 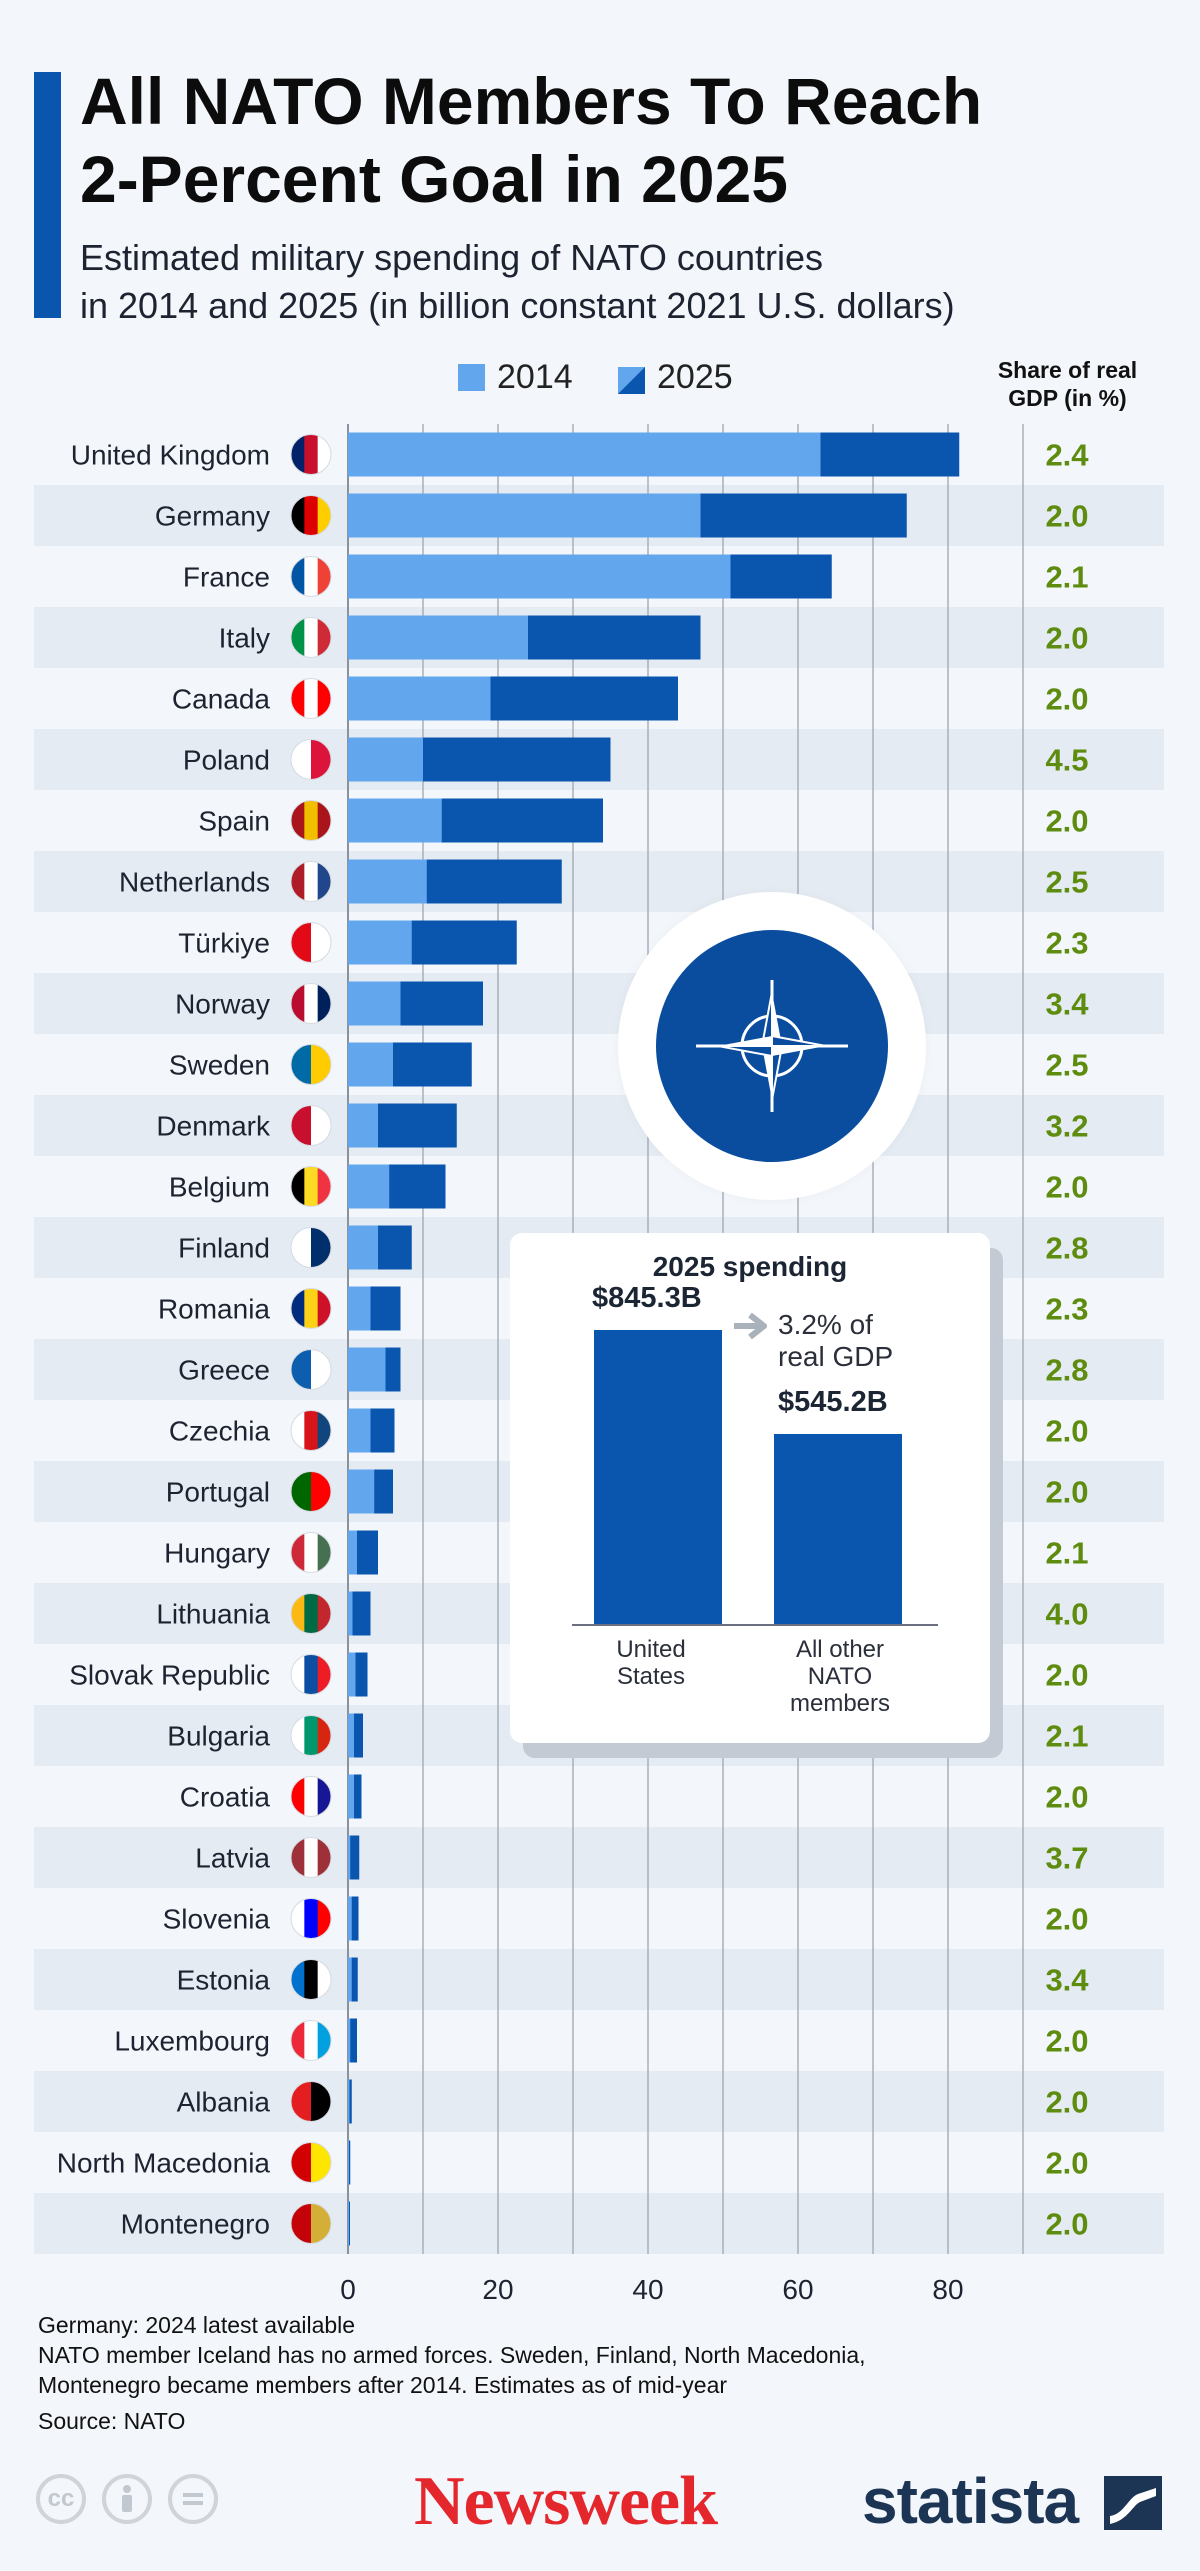 What do you see at coordinates (47, 195) in the screenshot?
I see `title-accent-bar` at bounding box center [47, 195].